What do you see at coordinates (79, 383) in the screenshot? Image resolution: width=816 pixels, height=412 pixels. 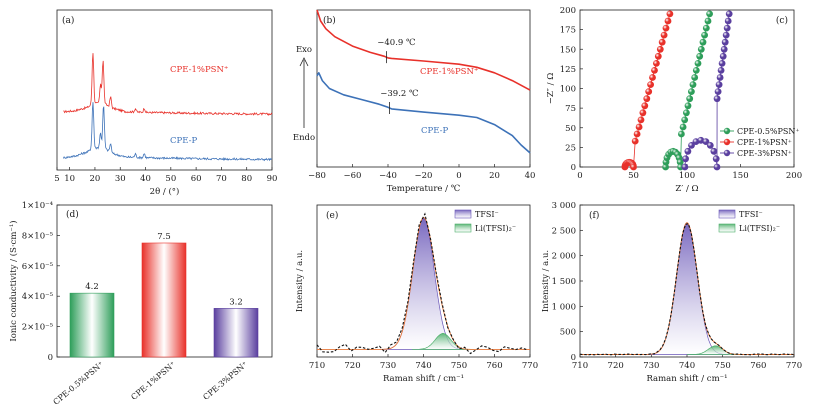 I see `category-label: CPE-0.5%PSN⁺` at bounding box center [79, 383].